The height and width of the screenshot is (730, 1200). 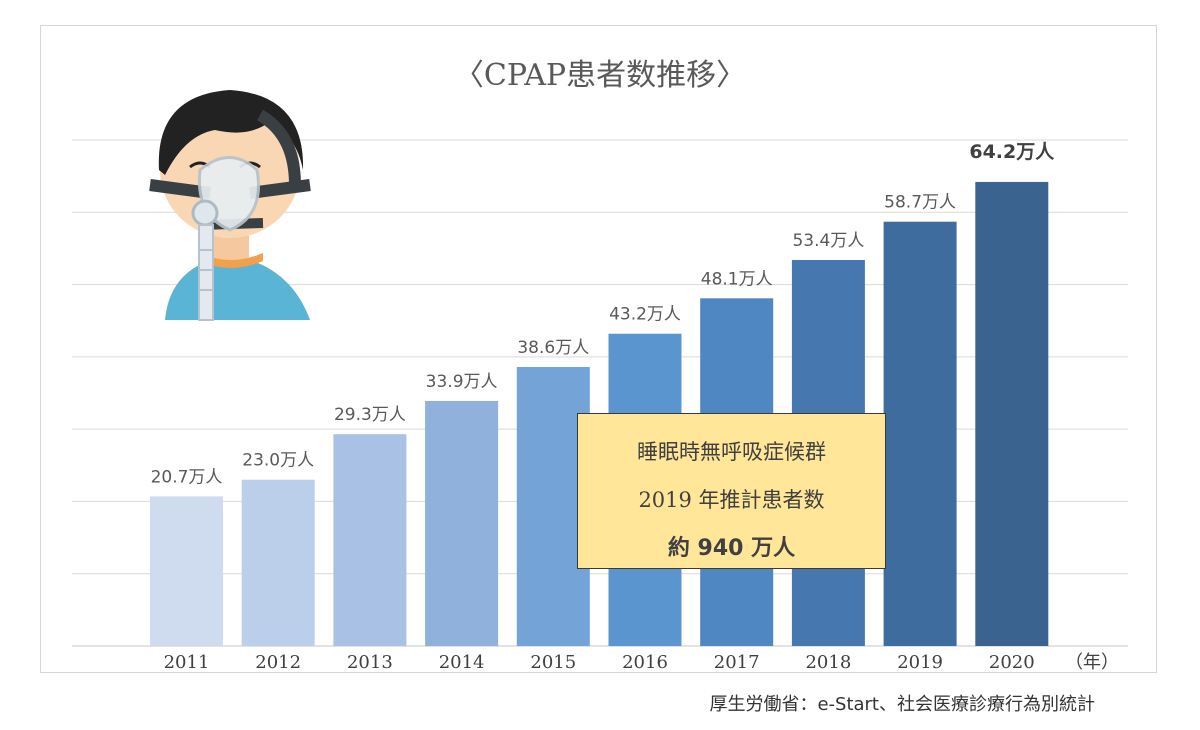 I want to click on data-label-2011: 20.7万人, so click(x=187, y=477).